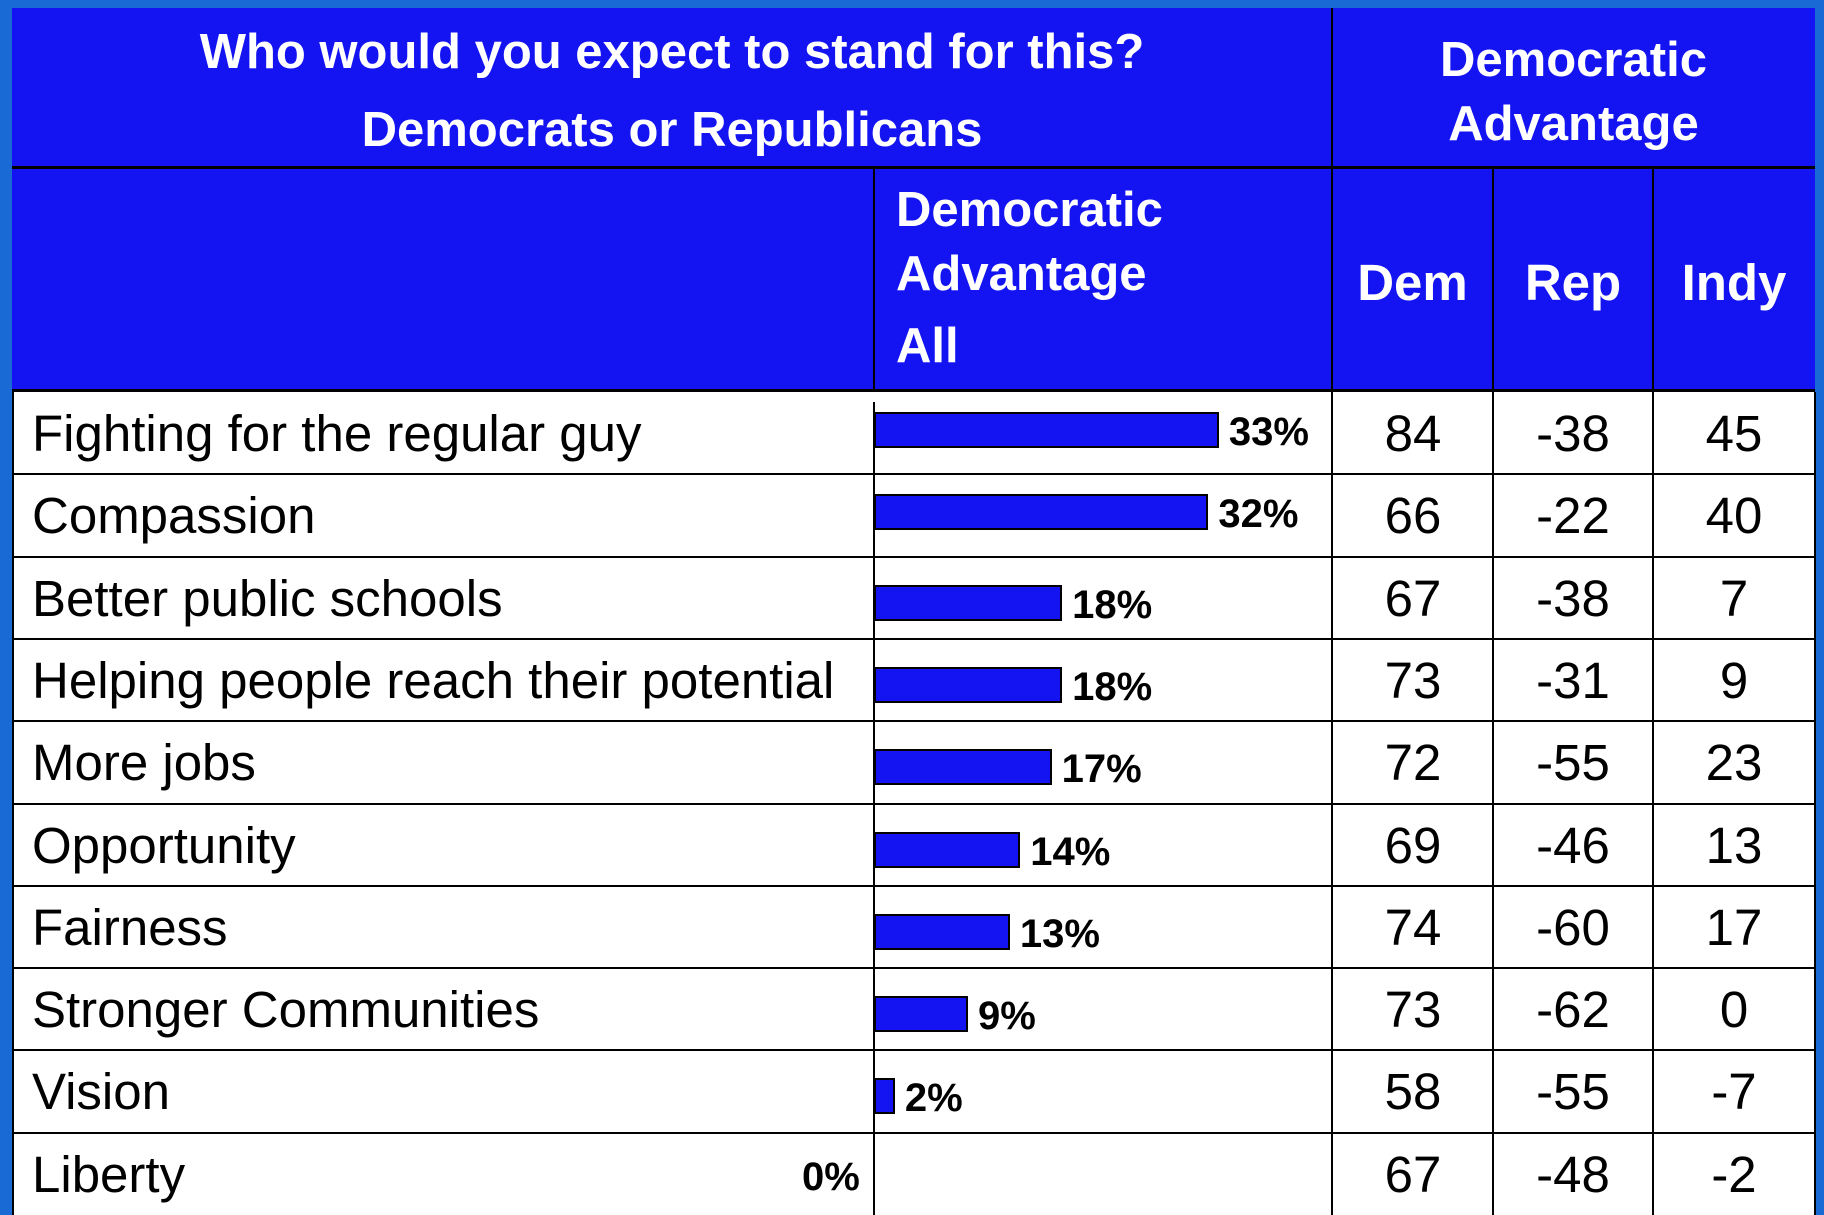 The height and width of the screenshot is (1215, 1824). Describe the element at coordinates (1734, 516) in the screenshot. I see `cell-indy: 40` at that location.